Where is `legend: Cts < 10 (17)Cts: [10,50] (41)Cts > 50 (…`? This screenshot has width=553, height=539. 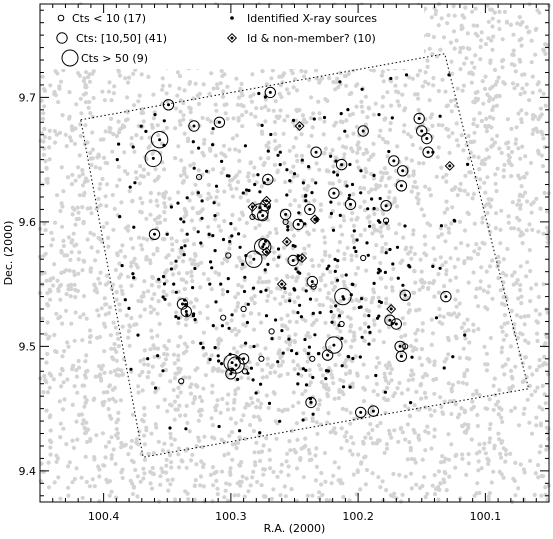 legend: Cts < 10 (17)Cts: [10,50] (41)Cts > 50 (… is located at coordinates (216, 39).